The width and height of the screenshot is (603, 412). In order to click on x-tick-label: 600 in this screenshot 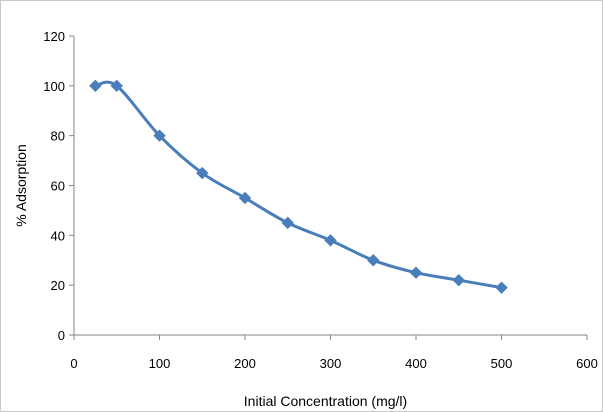, I will do `click(587, 363)`.